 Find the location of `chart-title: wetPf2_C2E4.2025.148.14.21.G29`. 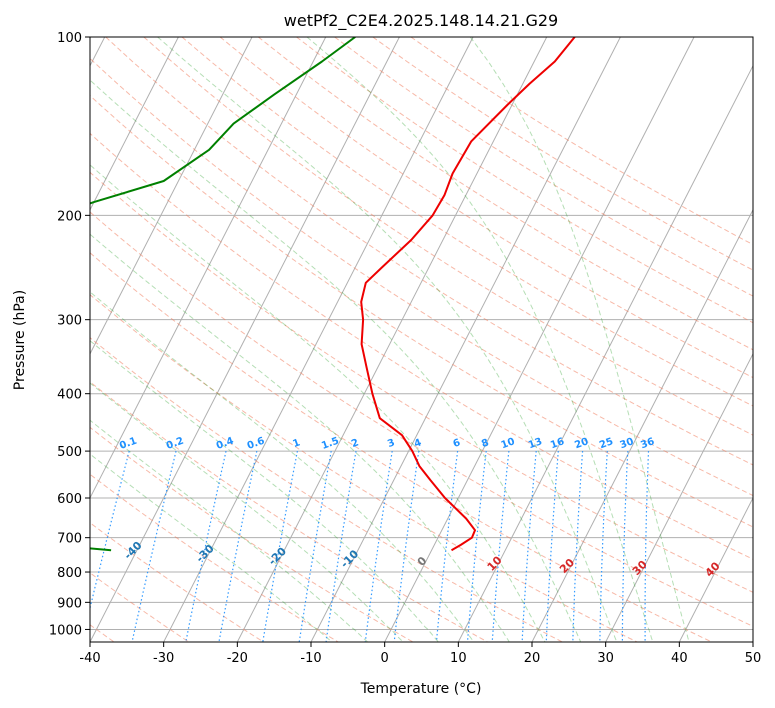

chart-title: wetPf2_C2E4.2025.148.14.21.G29 is located at coordinates (421, 21).